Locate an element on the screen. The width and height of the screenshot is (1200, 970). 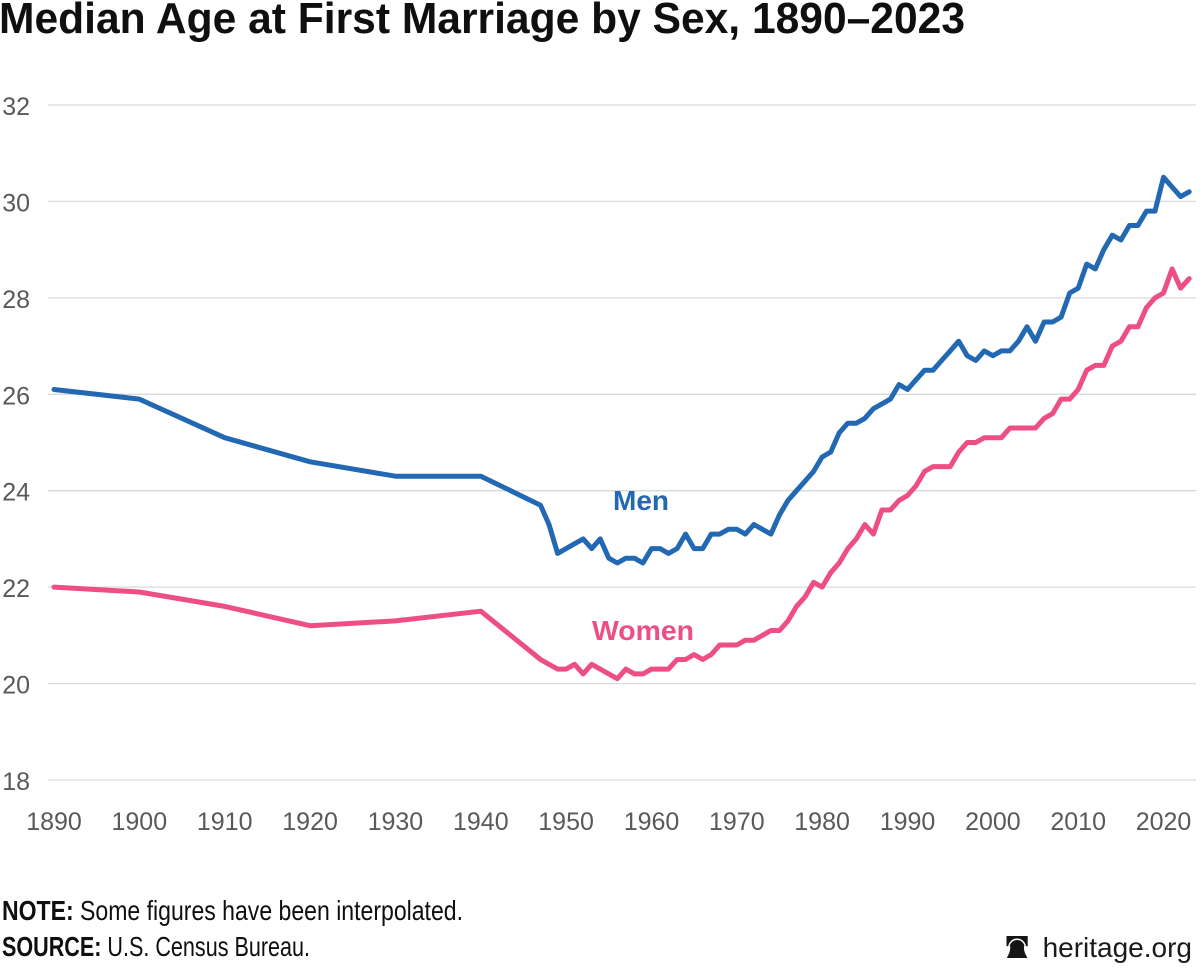
svg-text: 1920 is located at coordinates (310, 822).